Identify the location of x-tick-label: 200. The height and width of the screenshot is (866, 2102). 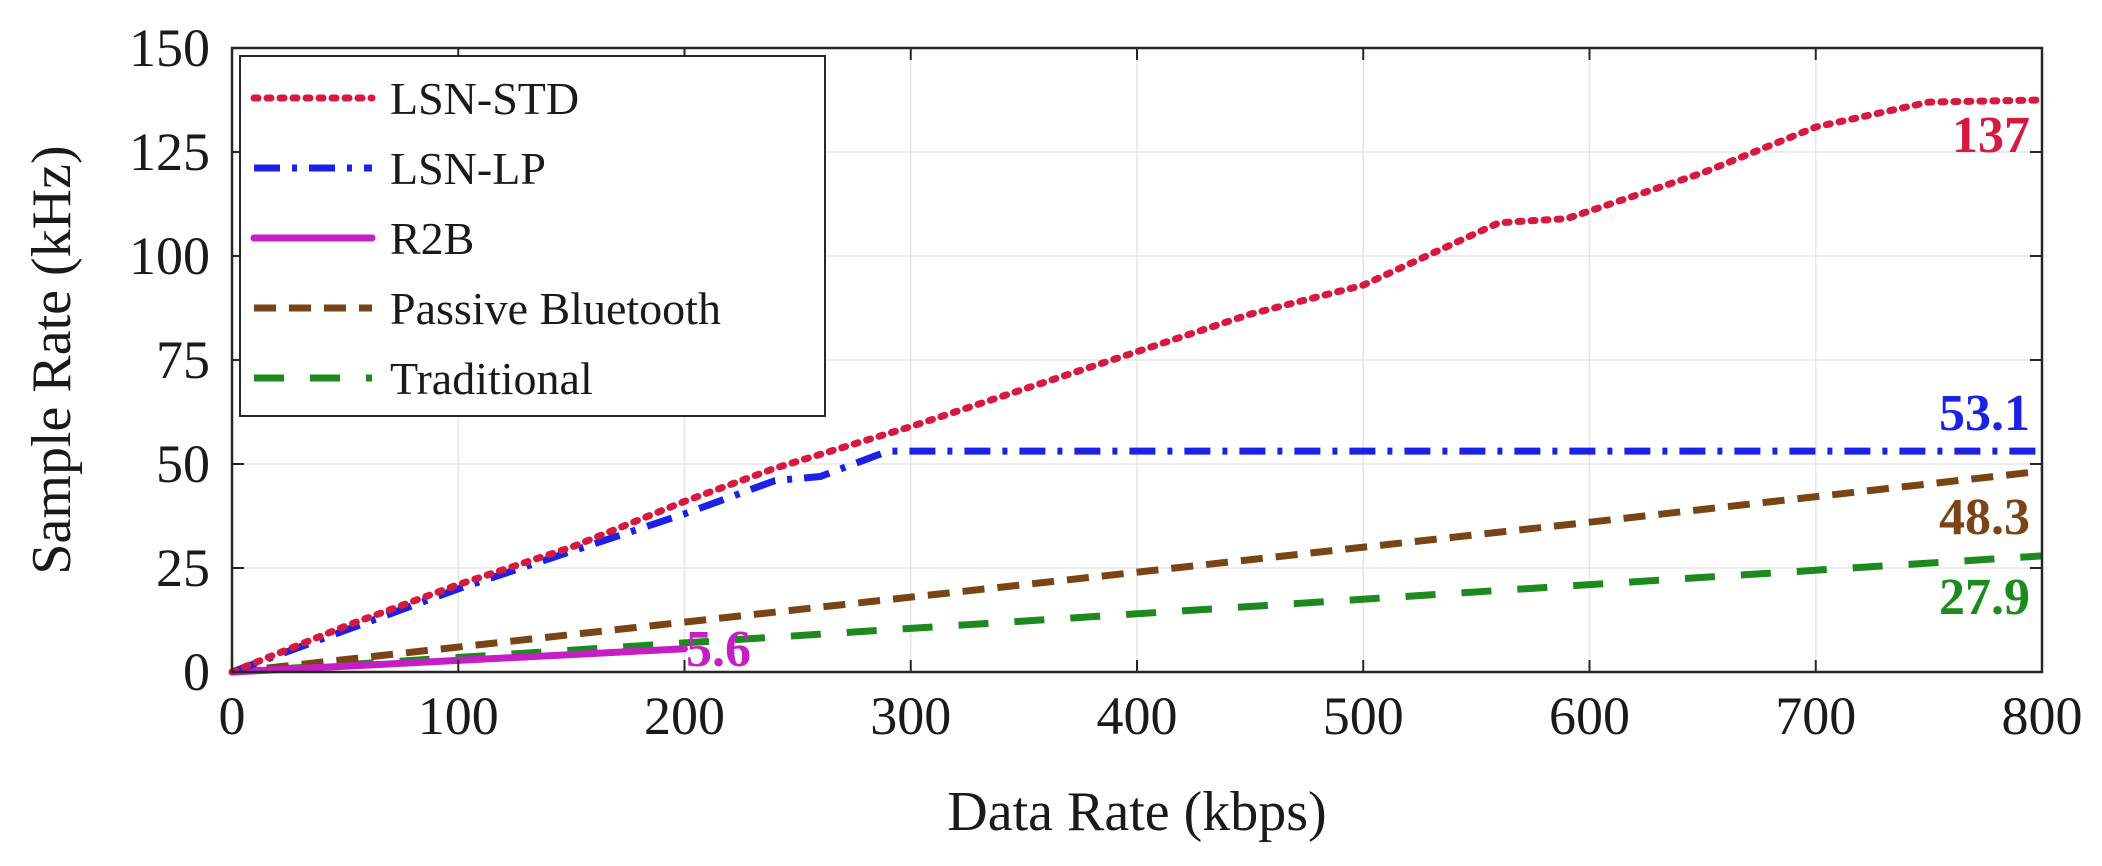
(684, 716).